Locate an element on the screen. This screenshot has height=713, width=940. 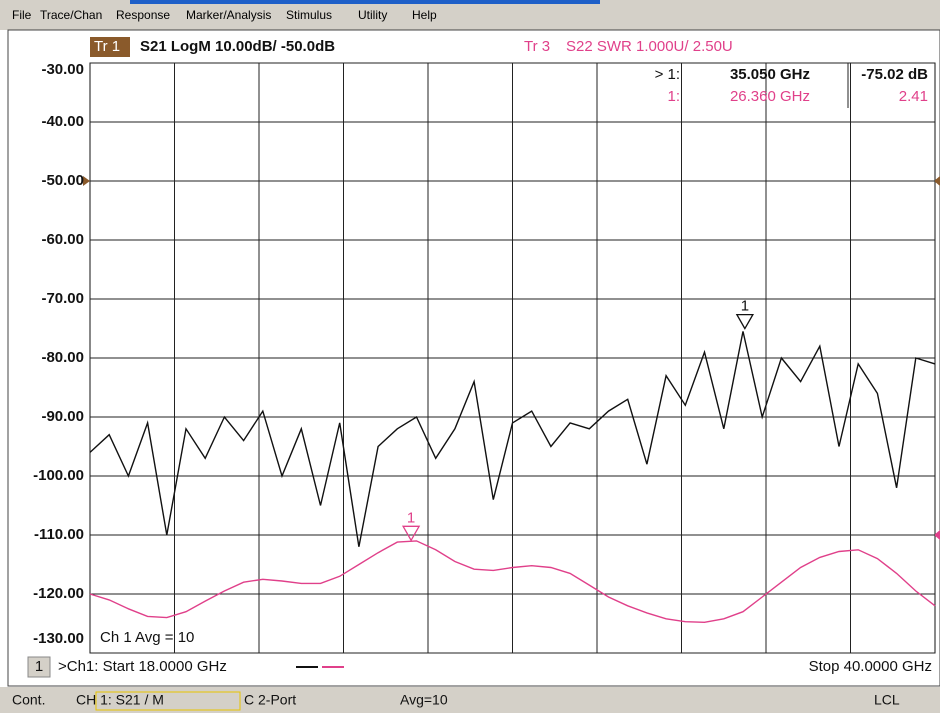
y-tick-label: -30.00 is located at coordinates (62, 69).